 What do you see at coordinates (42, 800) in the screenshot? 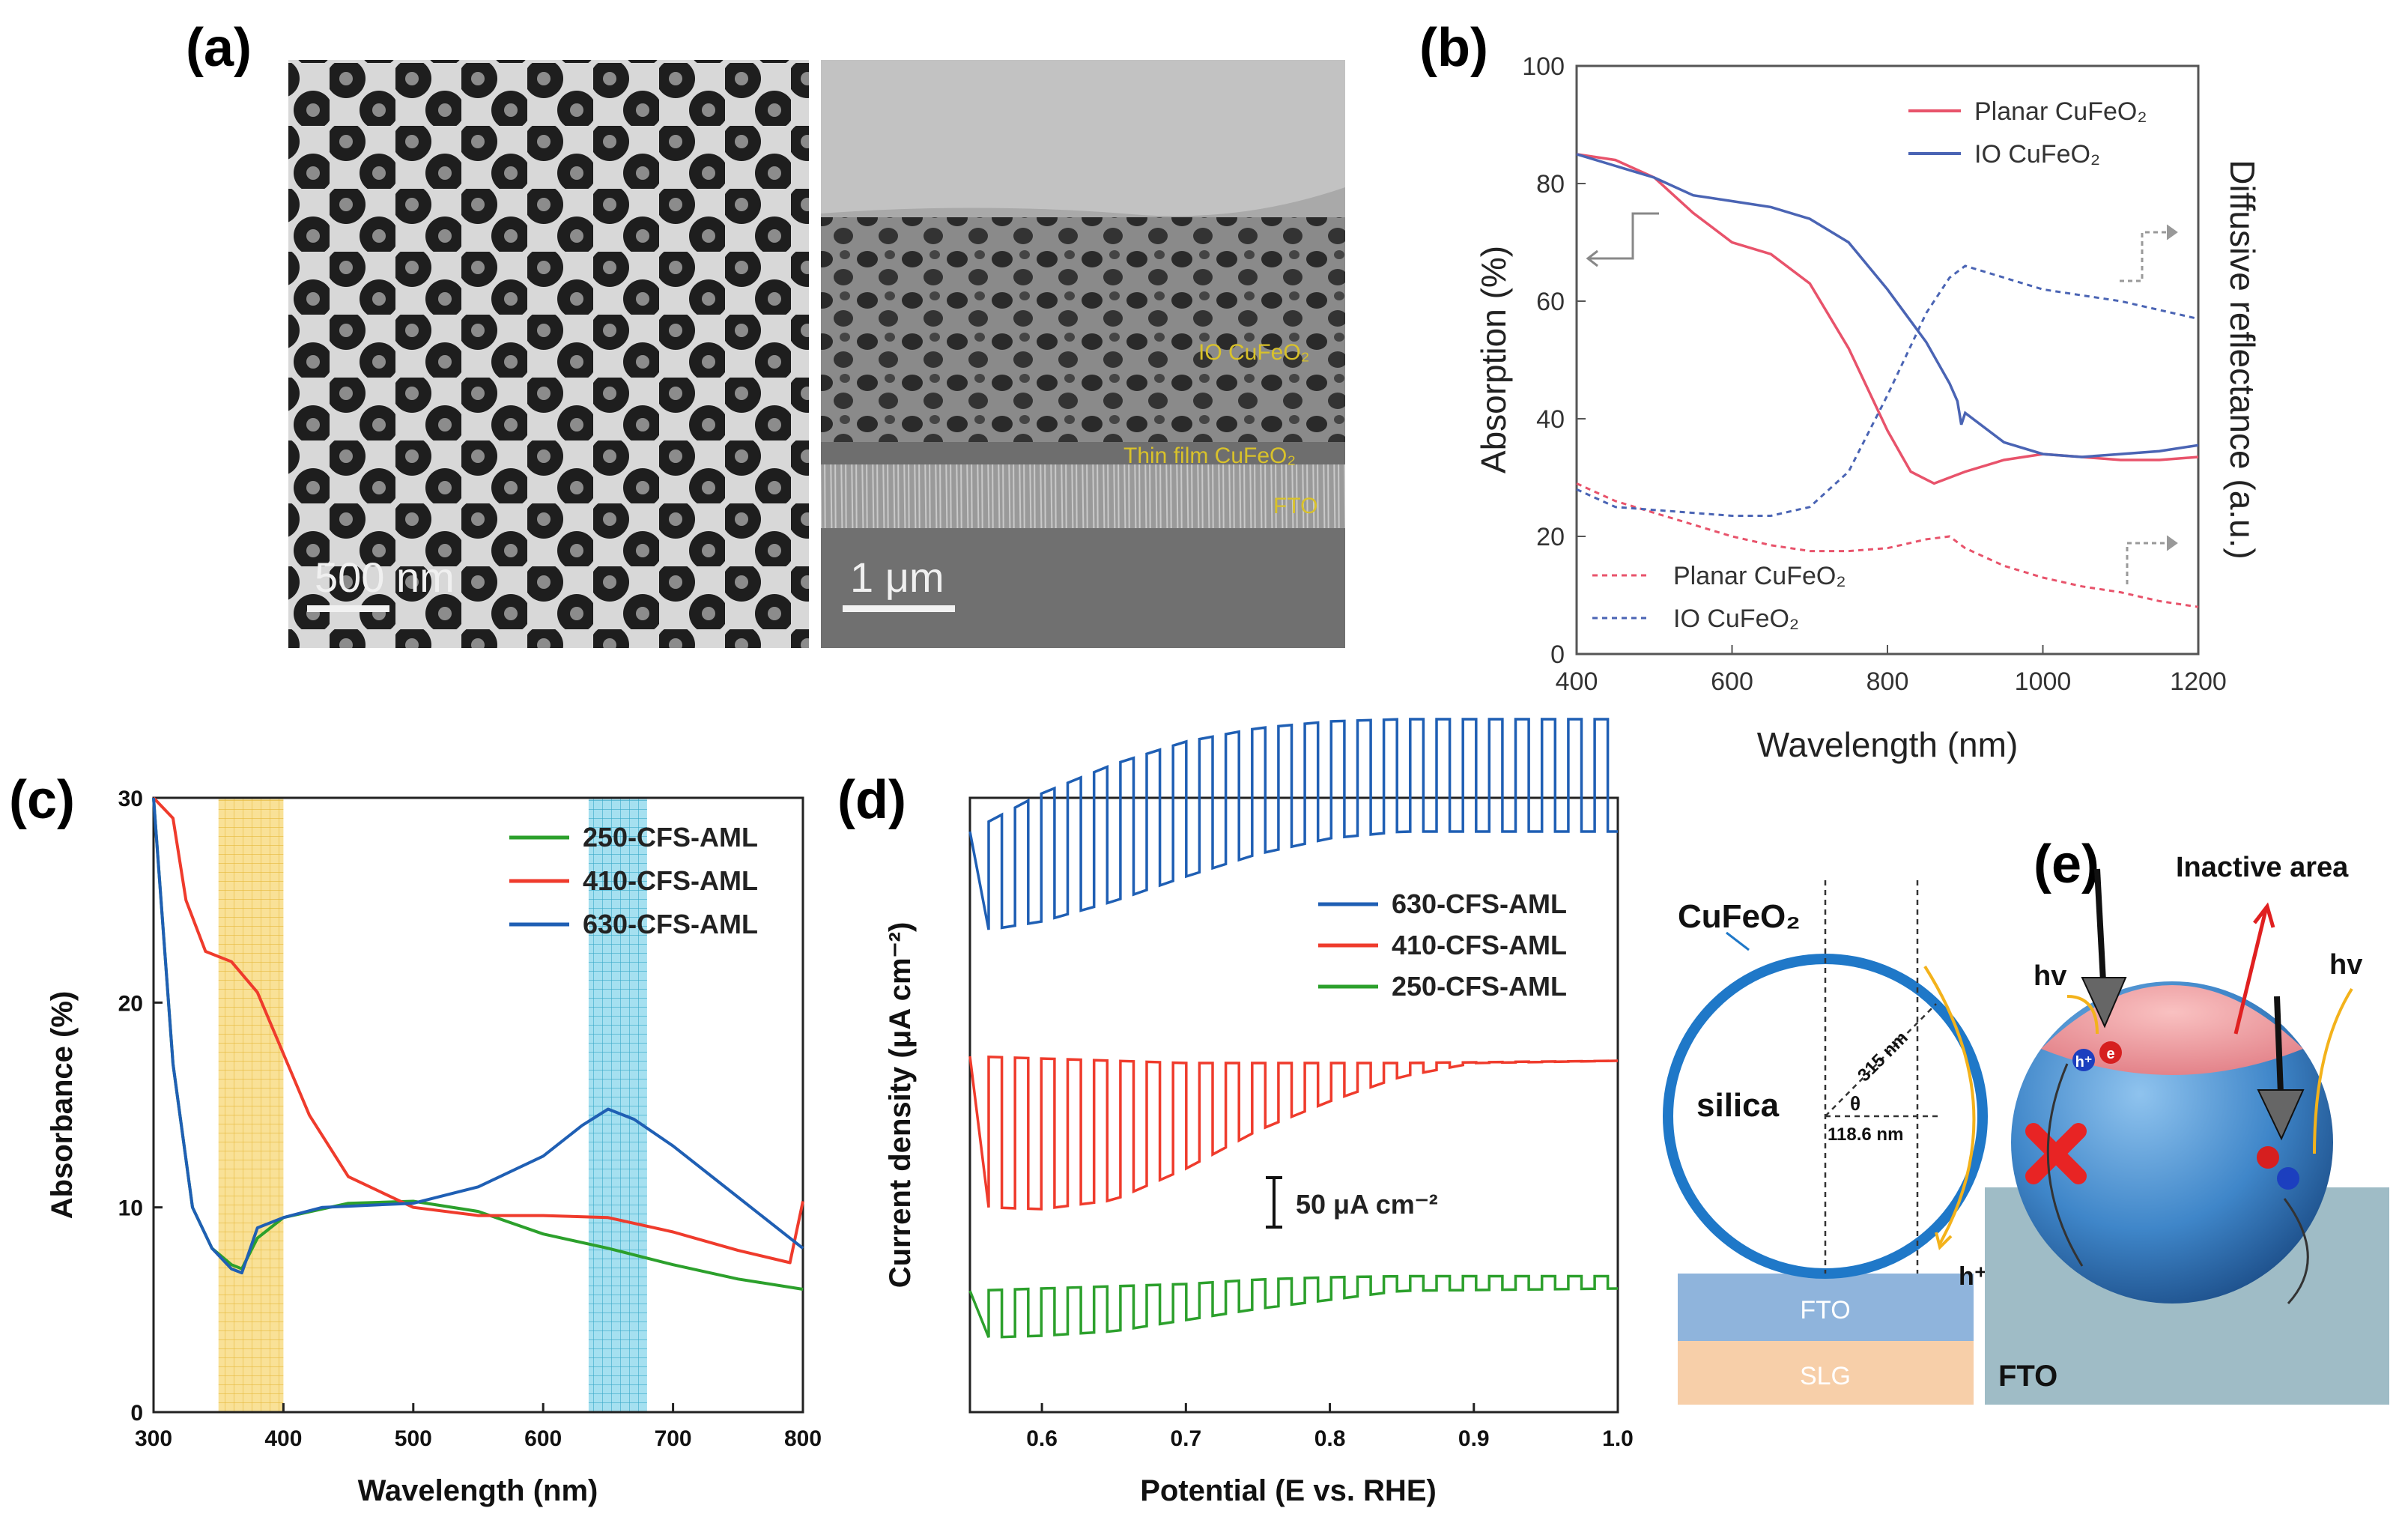
I see `panel-label-c: (c)` at bounding box center [42, 800].